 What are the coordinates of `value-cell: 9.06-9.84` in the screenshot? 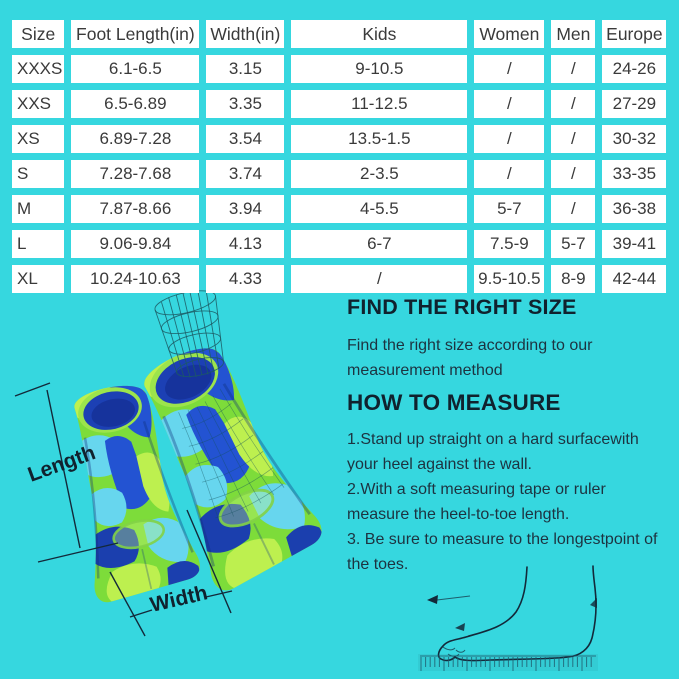 It's located at (135, 244).